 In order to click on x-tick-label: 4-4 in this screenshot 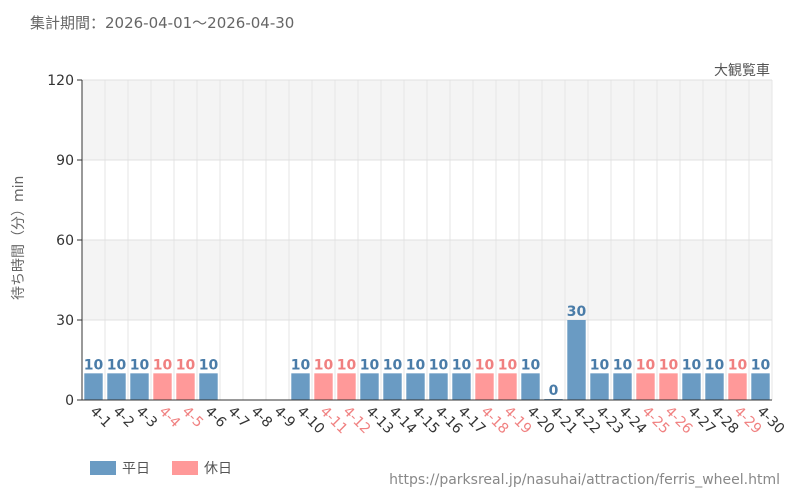, I will do `click(170, 418)`.